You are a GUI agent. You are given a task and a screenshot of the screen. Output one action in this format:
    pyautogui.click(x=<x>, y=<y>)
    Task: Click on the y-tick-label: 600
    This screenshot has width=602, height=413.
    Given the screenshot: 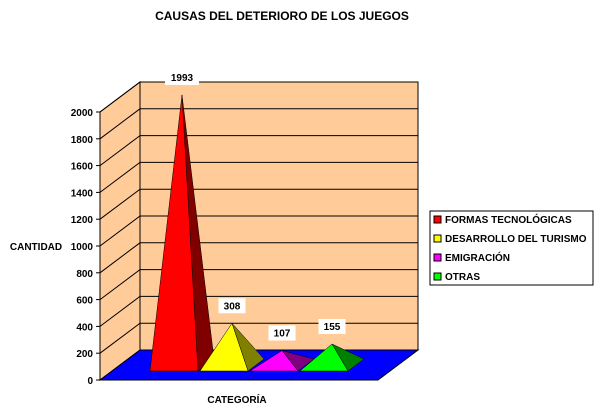 What is the action you would take?
    pyautogui.click(x=84, y=301)
    